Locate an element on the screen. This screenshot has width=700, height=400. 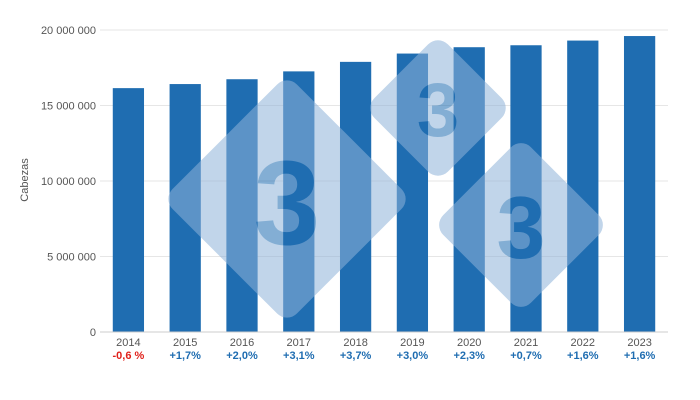
bar-2014 is located at coordinates (128, 210).